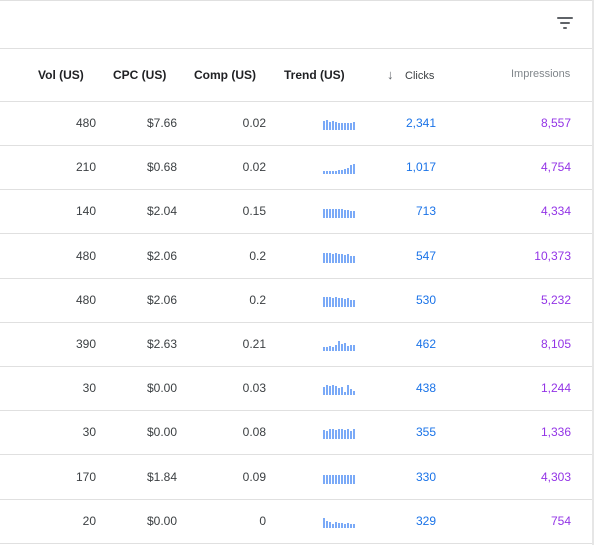 The width and height of the screenshot is (594, 545). Describe the element at coordinates (254, 211) in the screenshot. I see `comp-cell: 0.15` at that location.